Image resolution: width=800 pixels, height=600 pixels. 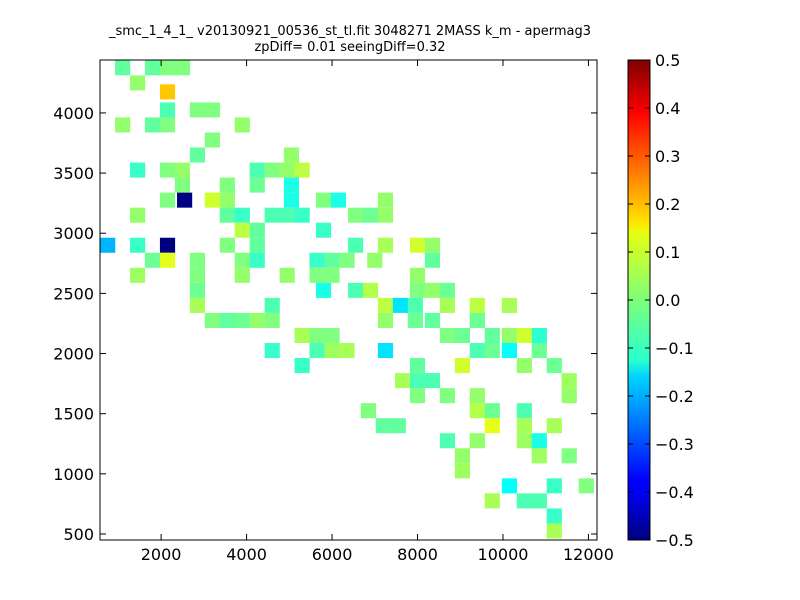 What do you see at coordinates (667, 156) in the screenshot?
I see `colorbar-tick-label: 0.3` at bounding box center [667, 156].